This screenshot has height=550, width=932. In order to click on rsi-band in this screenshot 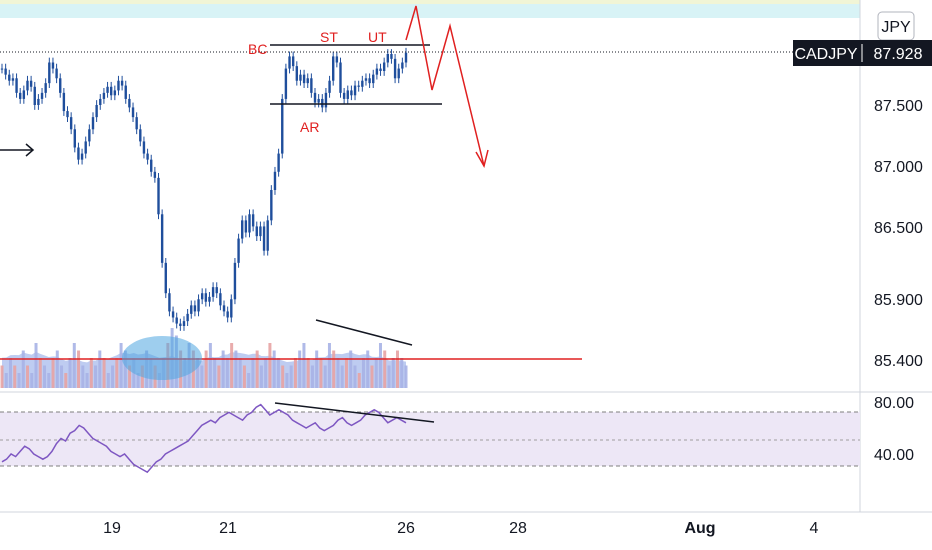, I will do `click(430, 439)`.